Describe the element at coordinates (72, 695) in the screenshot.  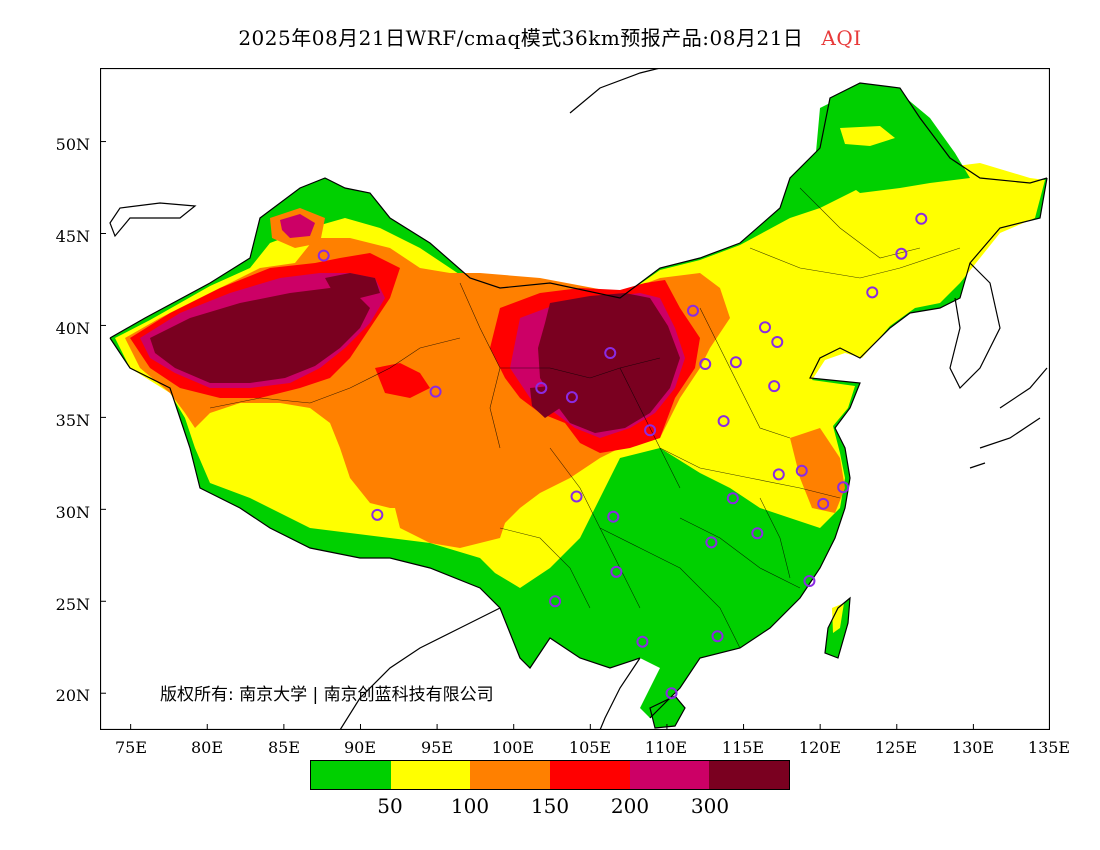
I see `lat-label: 20N` at that location.